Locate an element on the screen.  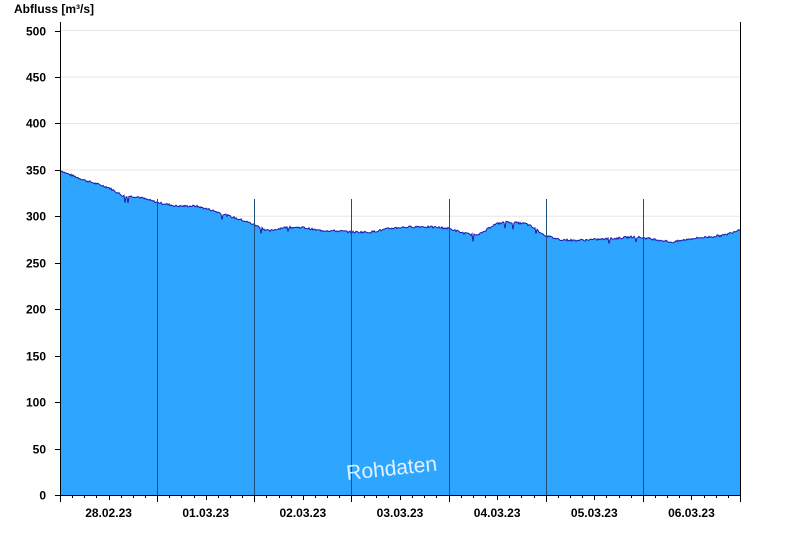
y-tick-label: 350 is located at coordinates (36, 171).